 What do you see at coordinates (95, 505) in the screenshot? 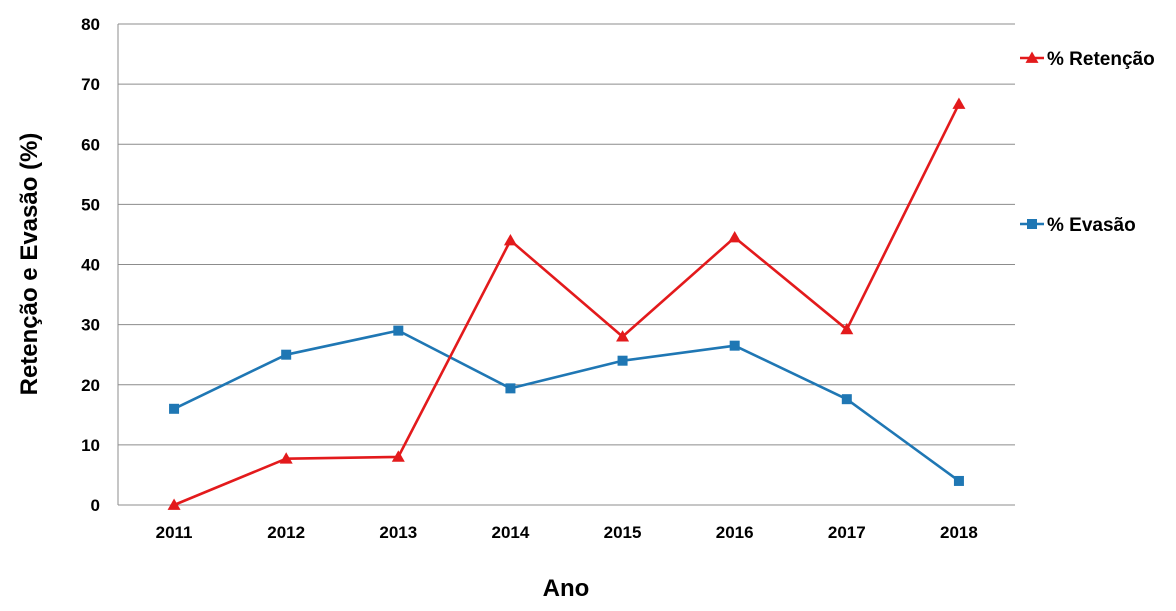
I see `y-tick-label: 0` at bounding box center [95, 505].